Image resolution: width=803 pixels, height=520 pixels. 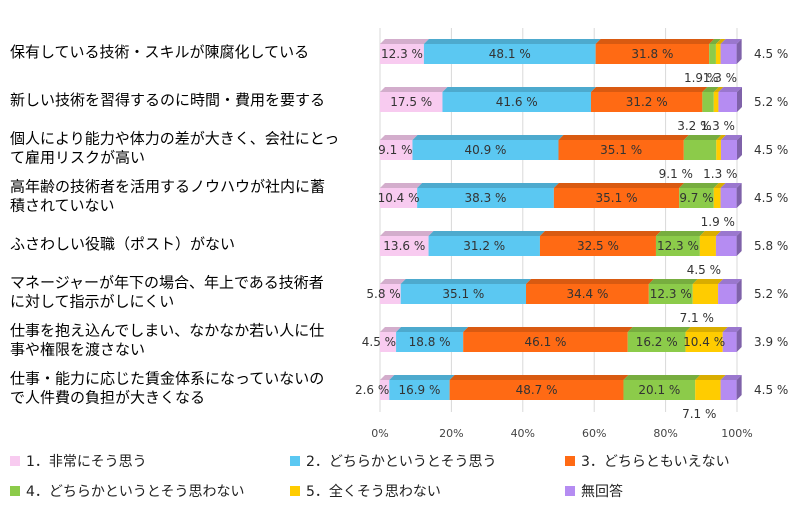 I want to click on data-label: 3.9 %, so click(x=771, y=342).